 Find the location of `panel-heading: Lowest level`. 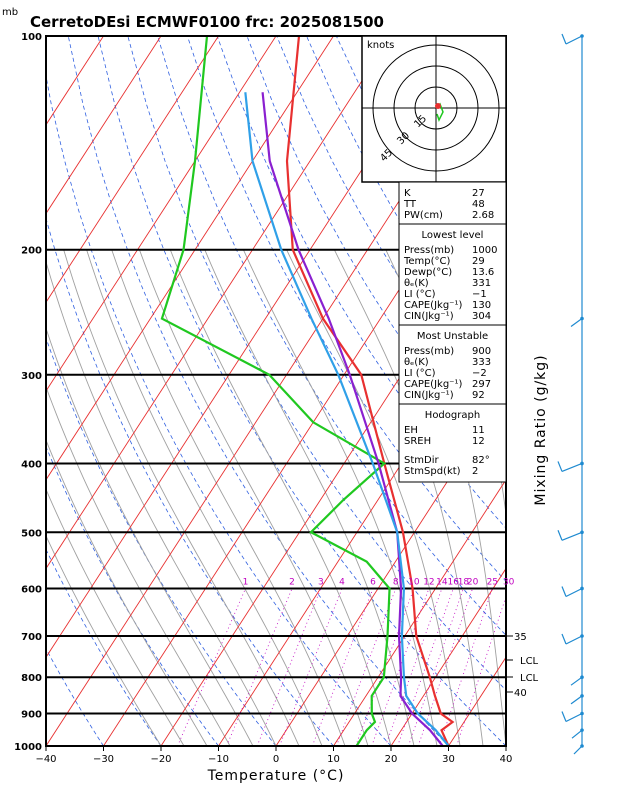

panel-heading: Lowest level is located at coordinates (453, 235).